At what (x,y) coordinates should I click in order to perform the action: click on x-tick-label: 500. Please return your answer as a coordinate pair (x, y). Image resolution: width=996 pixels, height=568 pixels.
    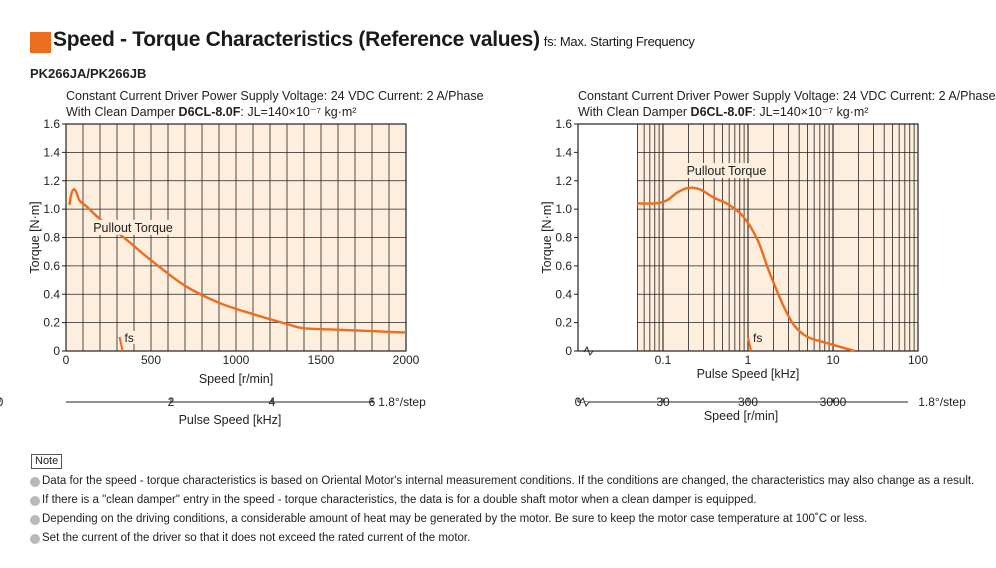
    Looking at the image, I should click on (151, 360).